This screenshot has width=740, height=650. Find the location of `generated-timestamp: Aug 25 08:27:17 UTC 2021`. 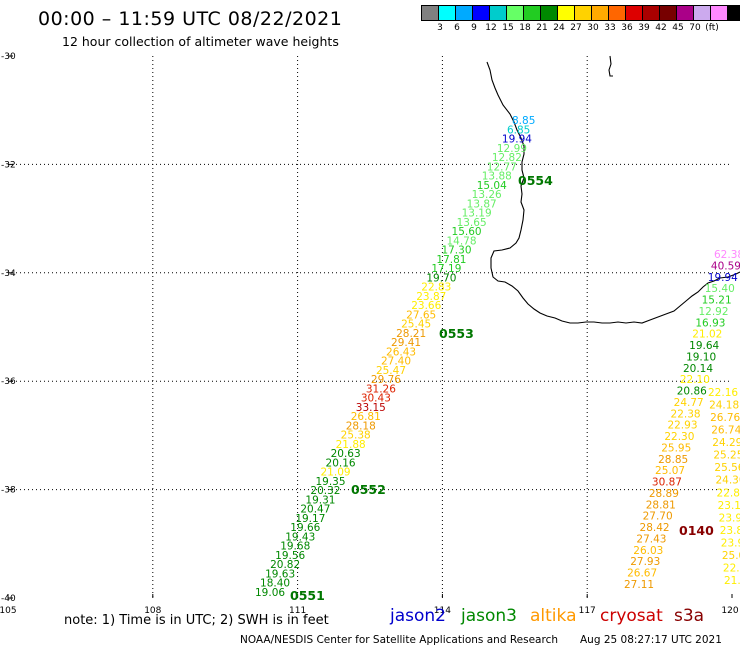

generated-timestamp: Aug 25 08:27:17 UTC 2021 is located at coordinates (651, 640).